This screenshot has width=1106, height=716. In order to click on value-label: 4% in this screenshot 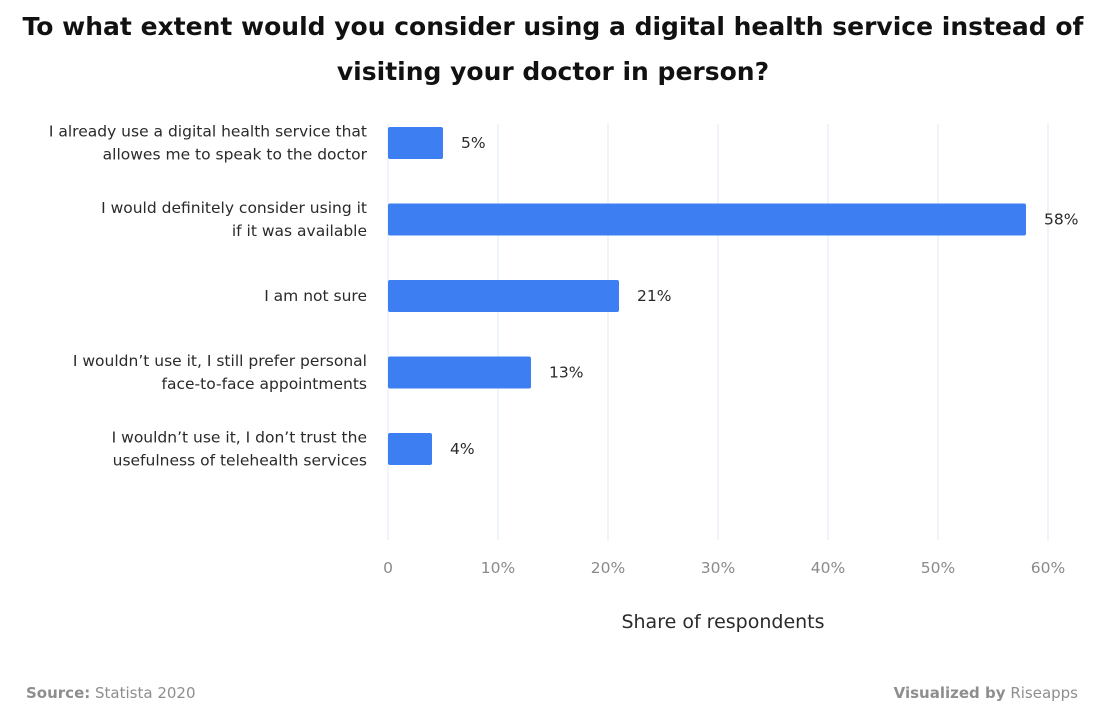, I will do `click(462, 449)`.